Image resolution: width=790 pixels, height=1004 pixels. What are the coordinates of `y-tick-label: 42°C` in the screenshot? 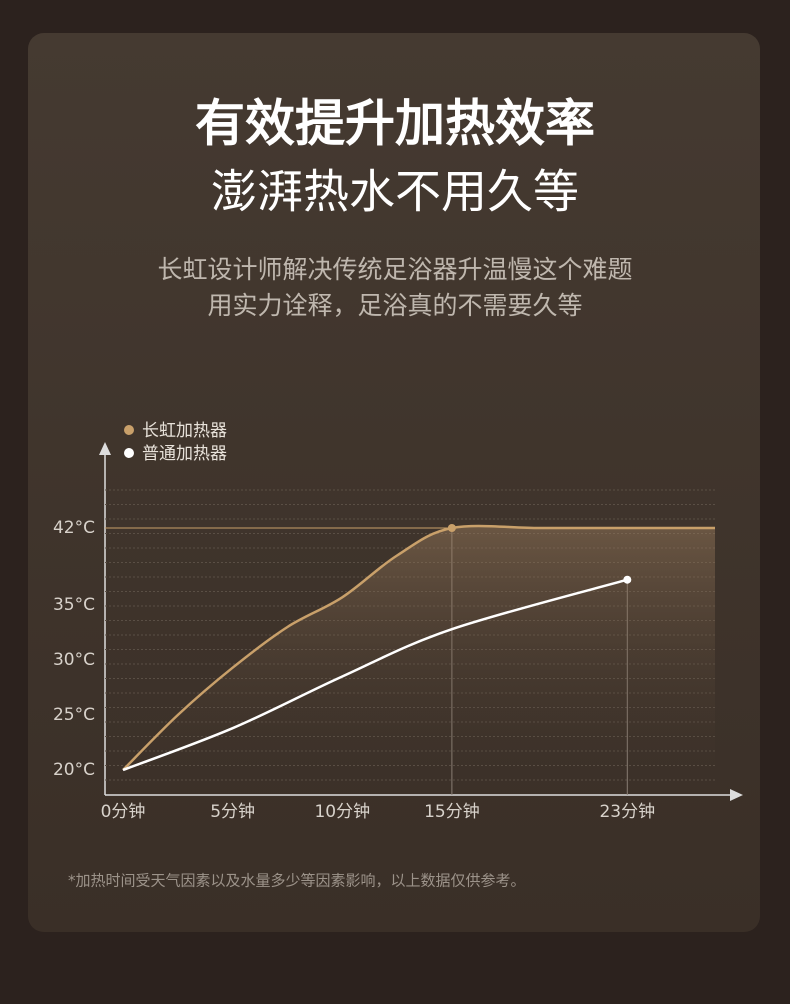 It's located at (74, 528).